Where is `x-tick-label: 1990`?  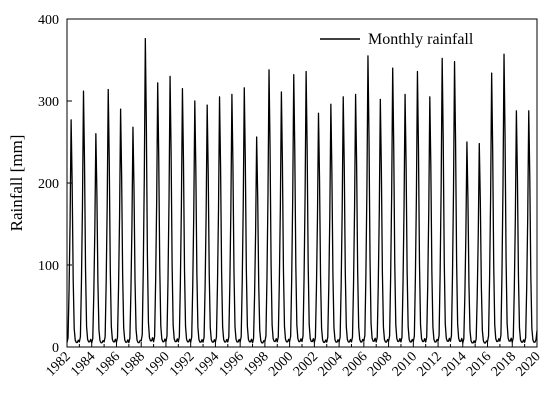 x-tick-label: 1990 is located at coordinates (157, 364).